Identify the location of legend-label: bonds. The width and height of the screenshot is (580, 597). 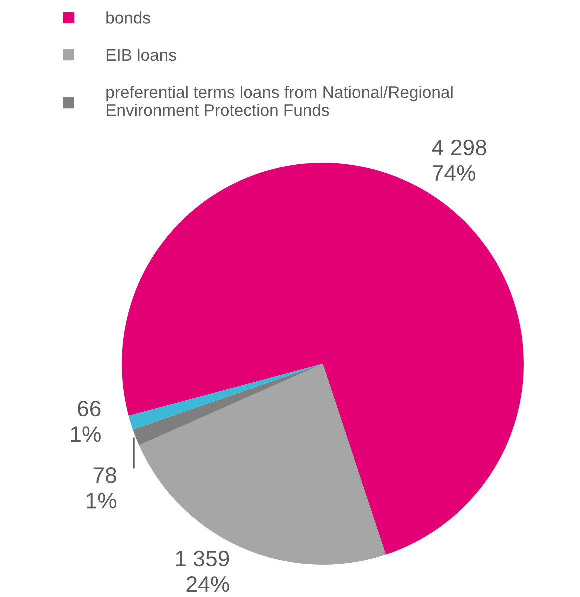
(128, 18).